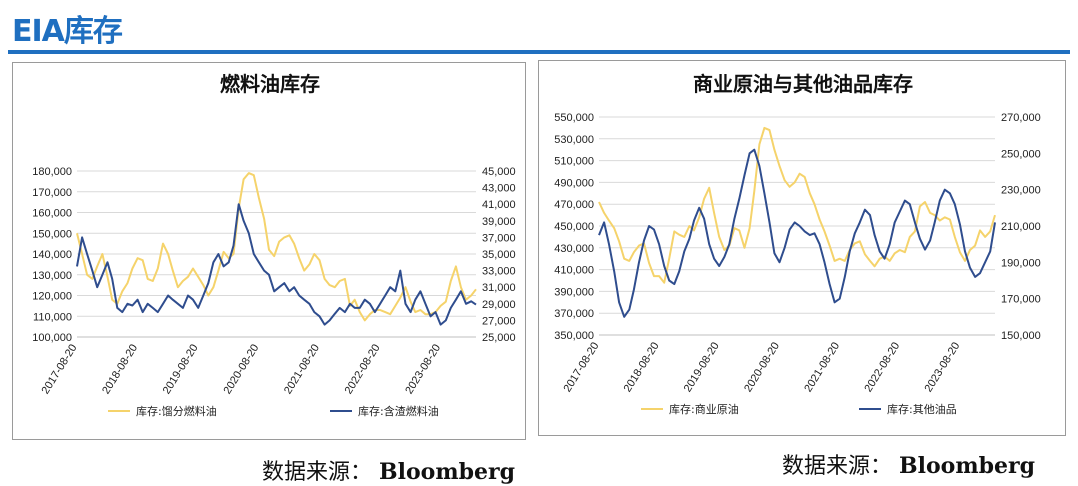 The image size is (1078, 486). I want to click on y-left-tick-label: 530,000, so click(574, 140).